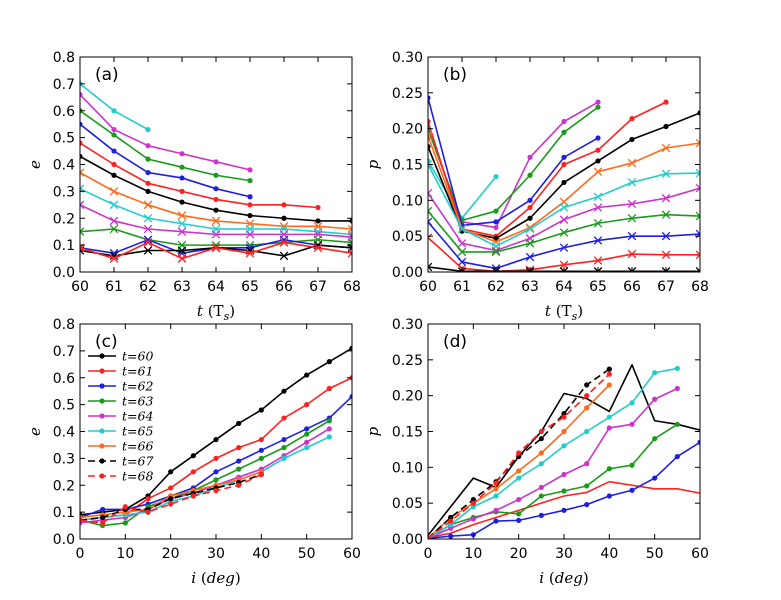 Image resolution: width=781 pixels, height=600 pixels. I want to click on y-tick-label: 0.4, so click(64, 166).